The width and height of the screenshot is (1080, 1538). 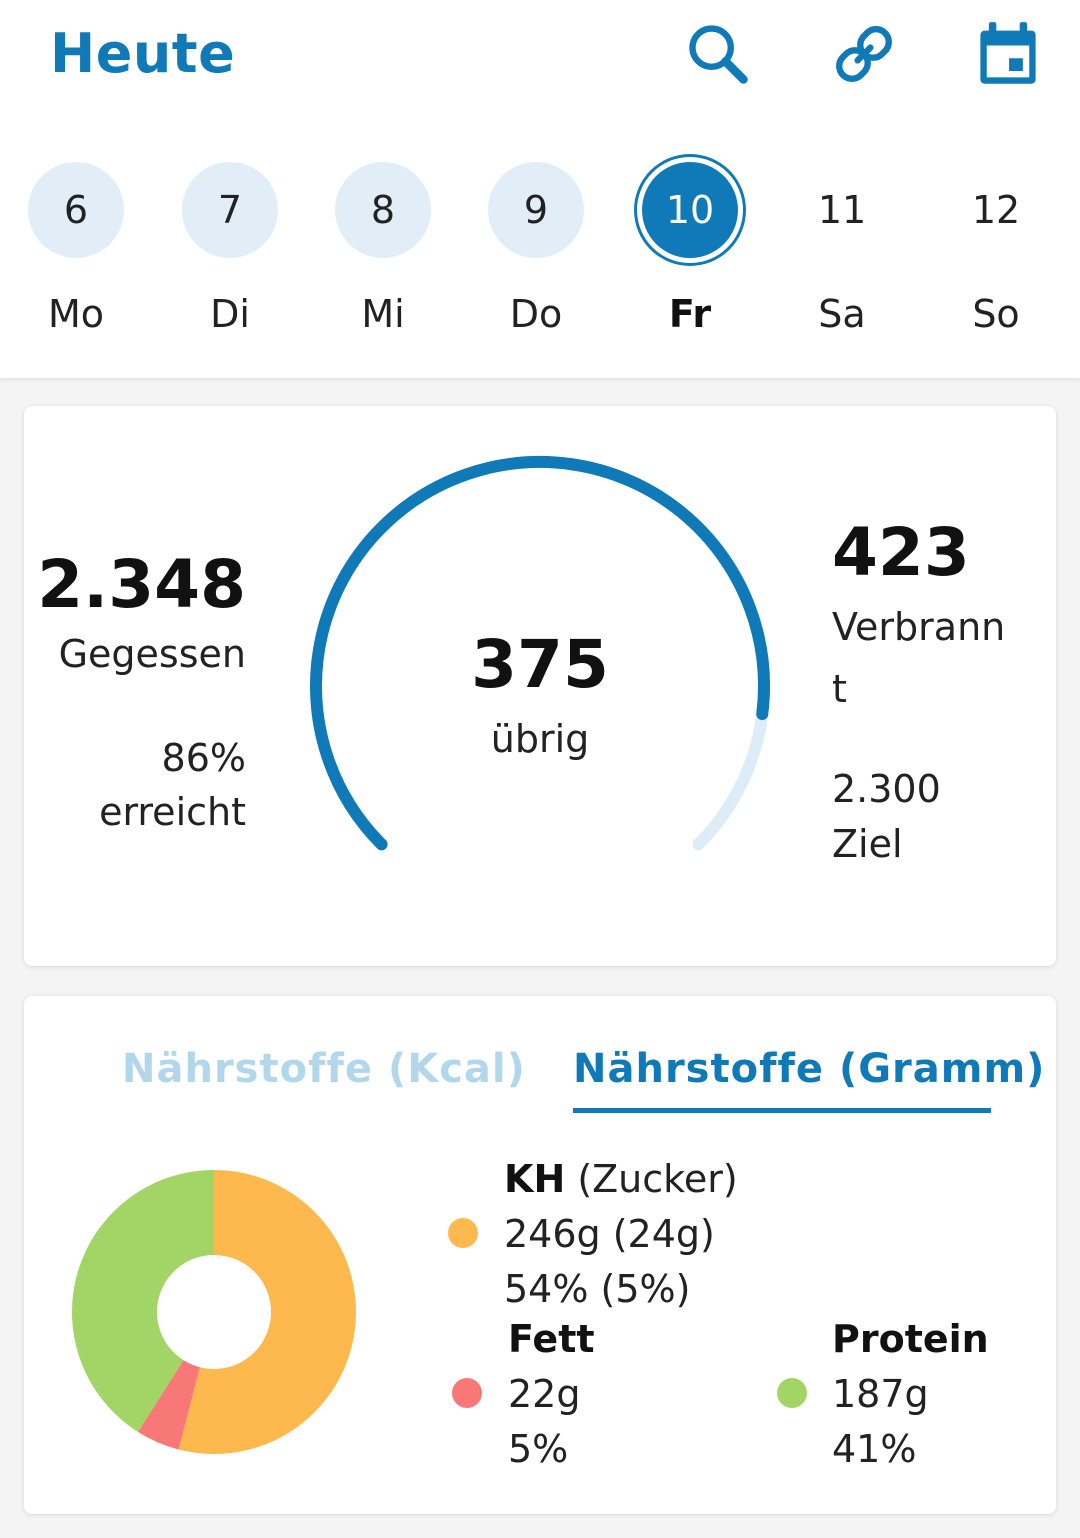 I want to click on day-label: Mi, so click(x=383, y=314).